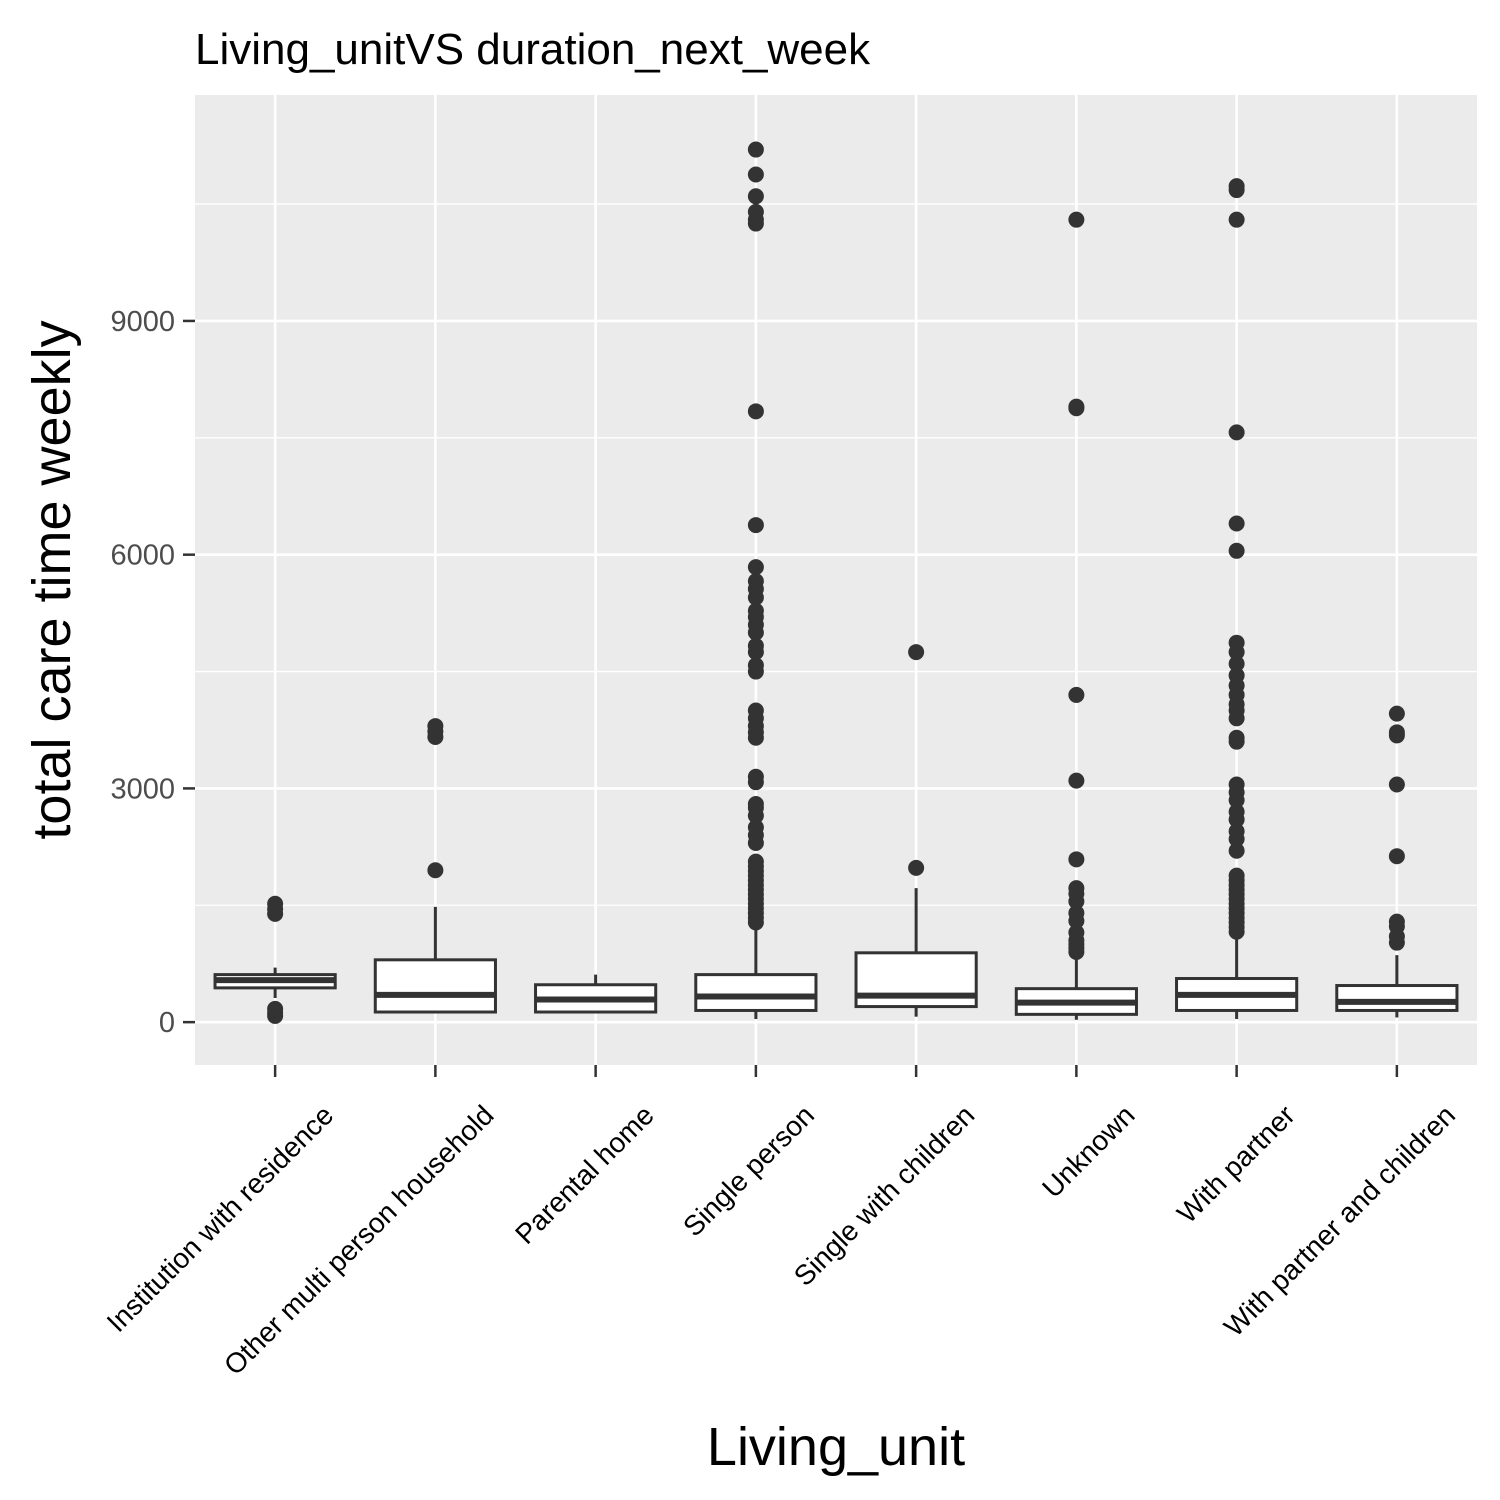 The width and height of the screenshot is (1500, 1500). What do you see at coordinates (584, 1174) in the screenshot?
I see `x-tick-label: Parental home` at bounding box center [584, 1174].